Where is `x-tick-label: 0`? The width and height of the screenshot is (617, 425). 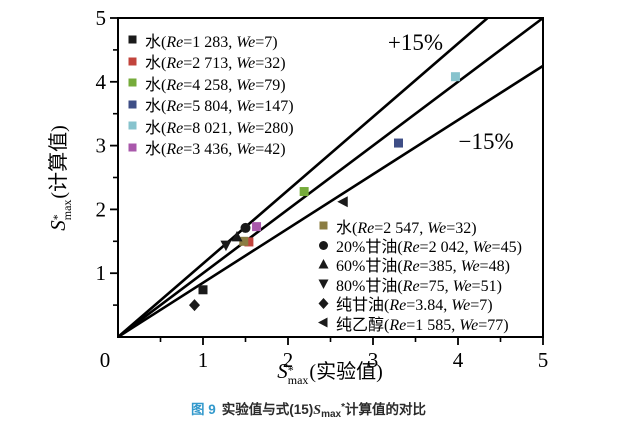
x-tick-label: 0 is located at coordinates (105, 360).